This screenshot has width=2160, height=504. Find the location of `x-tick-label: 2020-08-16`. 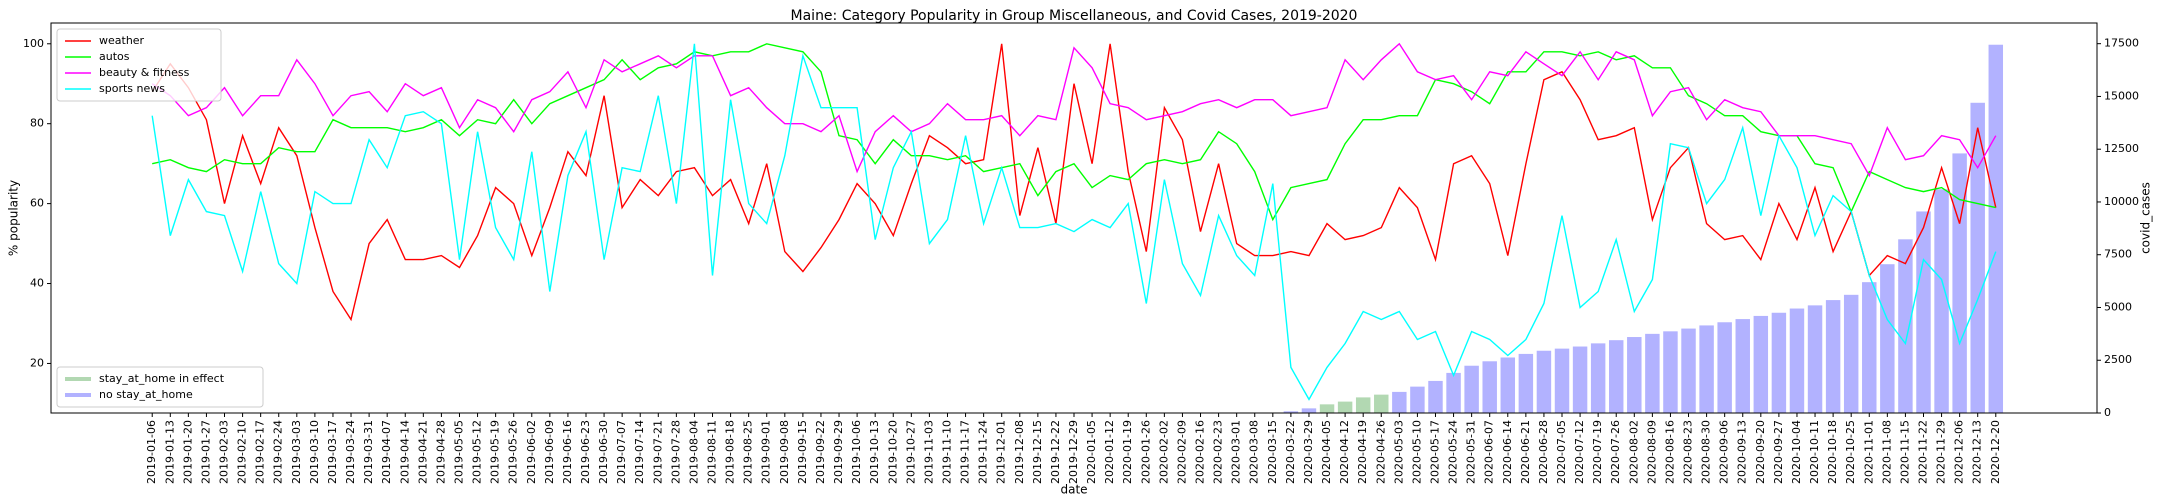

x-tick-label: 2020-08-16 is located at coordinates (1669, 452).